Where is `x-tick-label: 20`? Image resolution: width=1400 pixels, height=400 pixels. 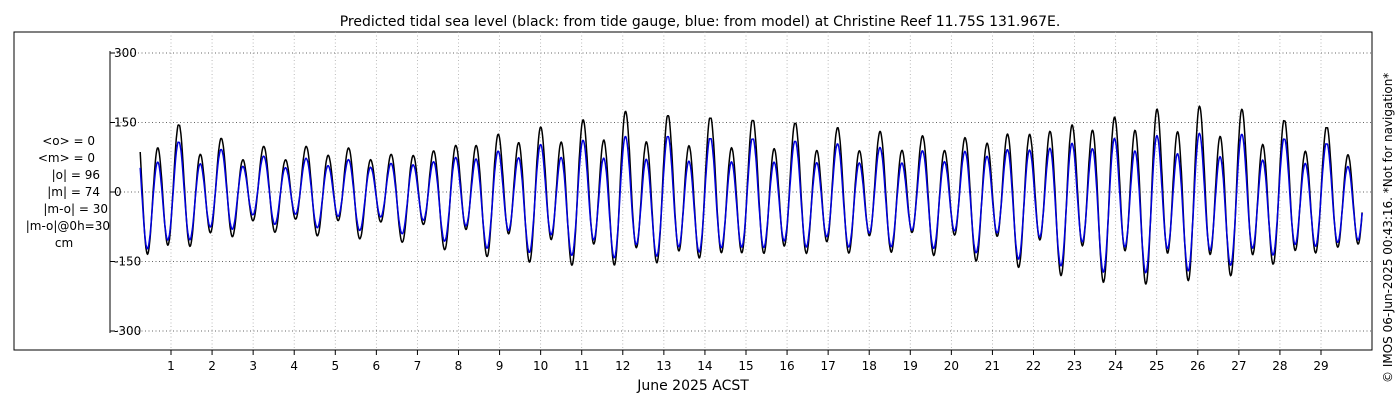
x-tick-label: 20 is located at coordinates (951, 366).